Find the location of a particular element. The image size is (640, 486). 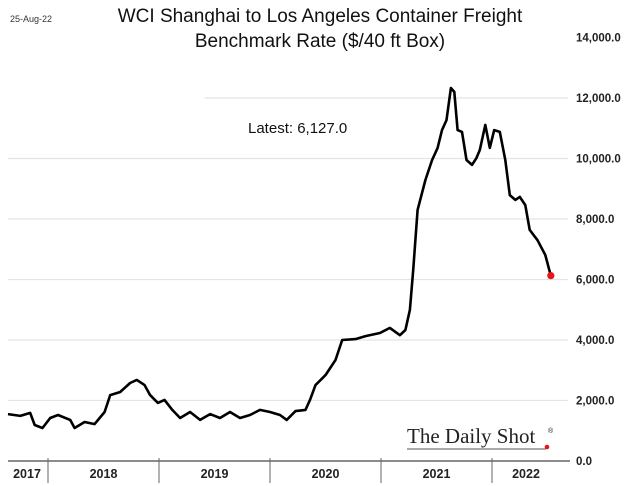

x-axis: 2017 2018 2019 2020 2021 2022 is located at coordinates (289, 470).